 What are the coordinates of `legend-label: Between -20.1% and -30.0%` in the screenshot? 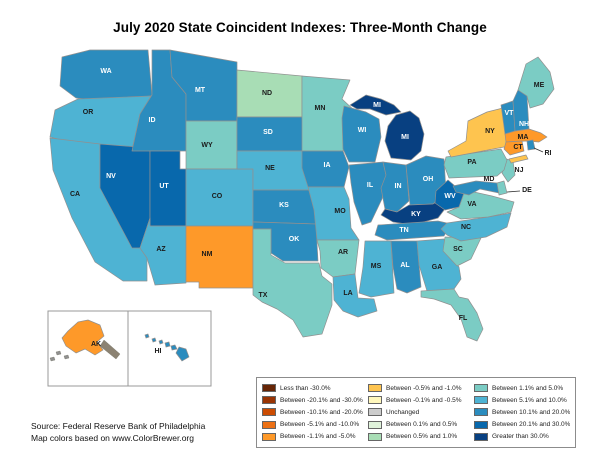 It's located at (321, 400).